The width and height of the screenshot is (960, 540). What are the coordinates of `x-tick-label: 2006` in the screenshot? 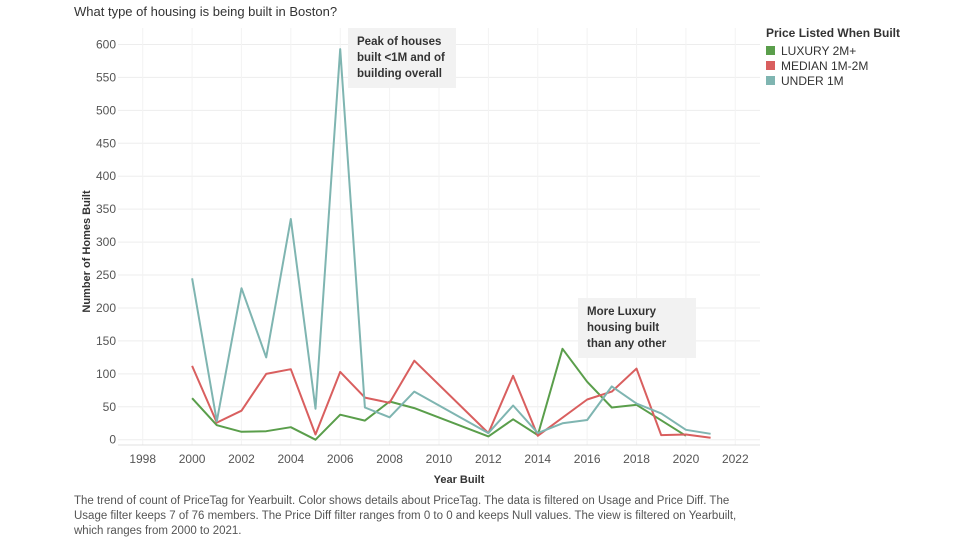 It's located at (340, 459).